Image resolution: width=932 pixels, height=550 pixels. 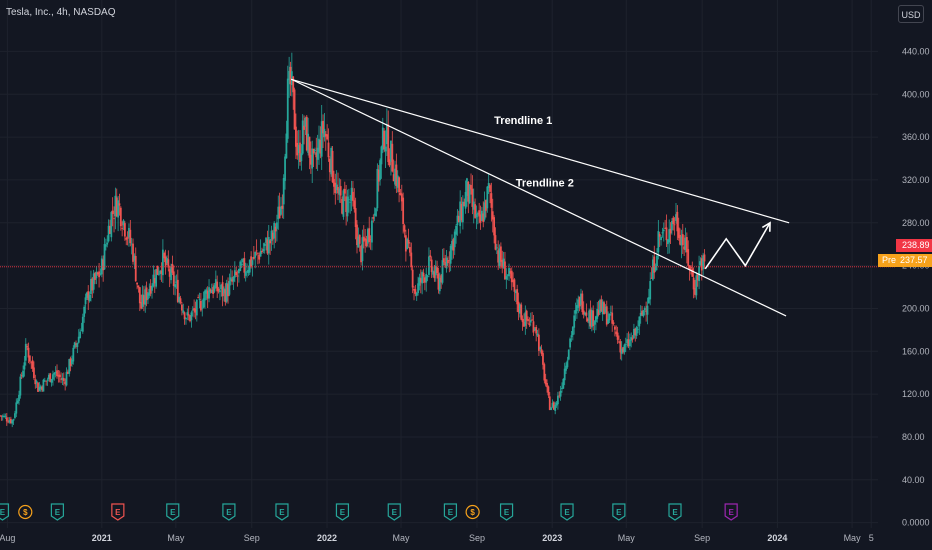 What do you see at coordinates (905, 260) in the screenshot?
I see `premarket-price-tag: Pre 237.57` at bounding box center [905, 260].